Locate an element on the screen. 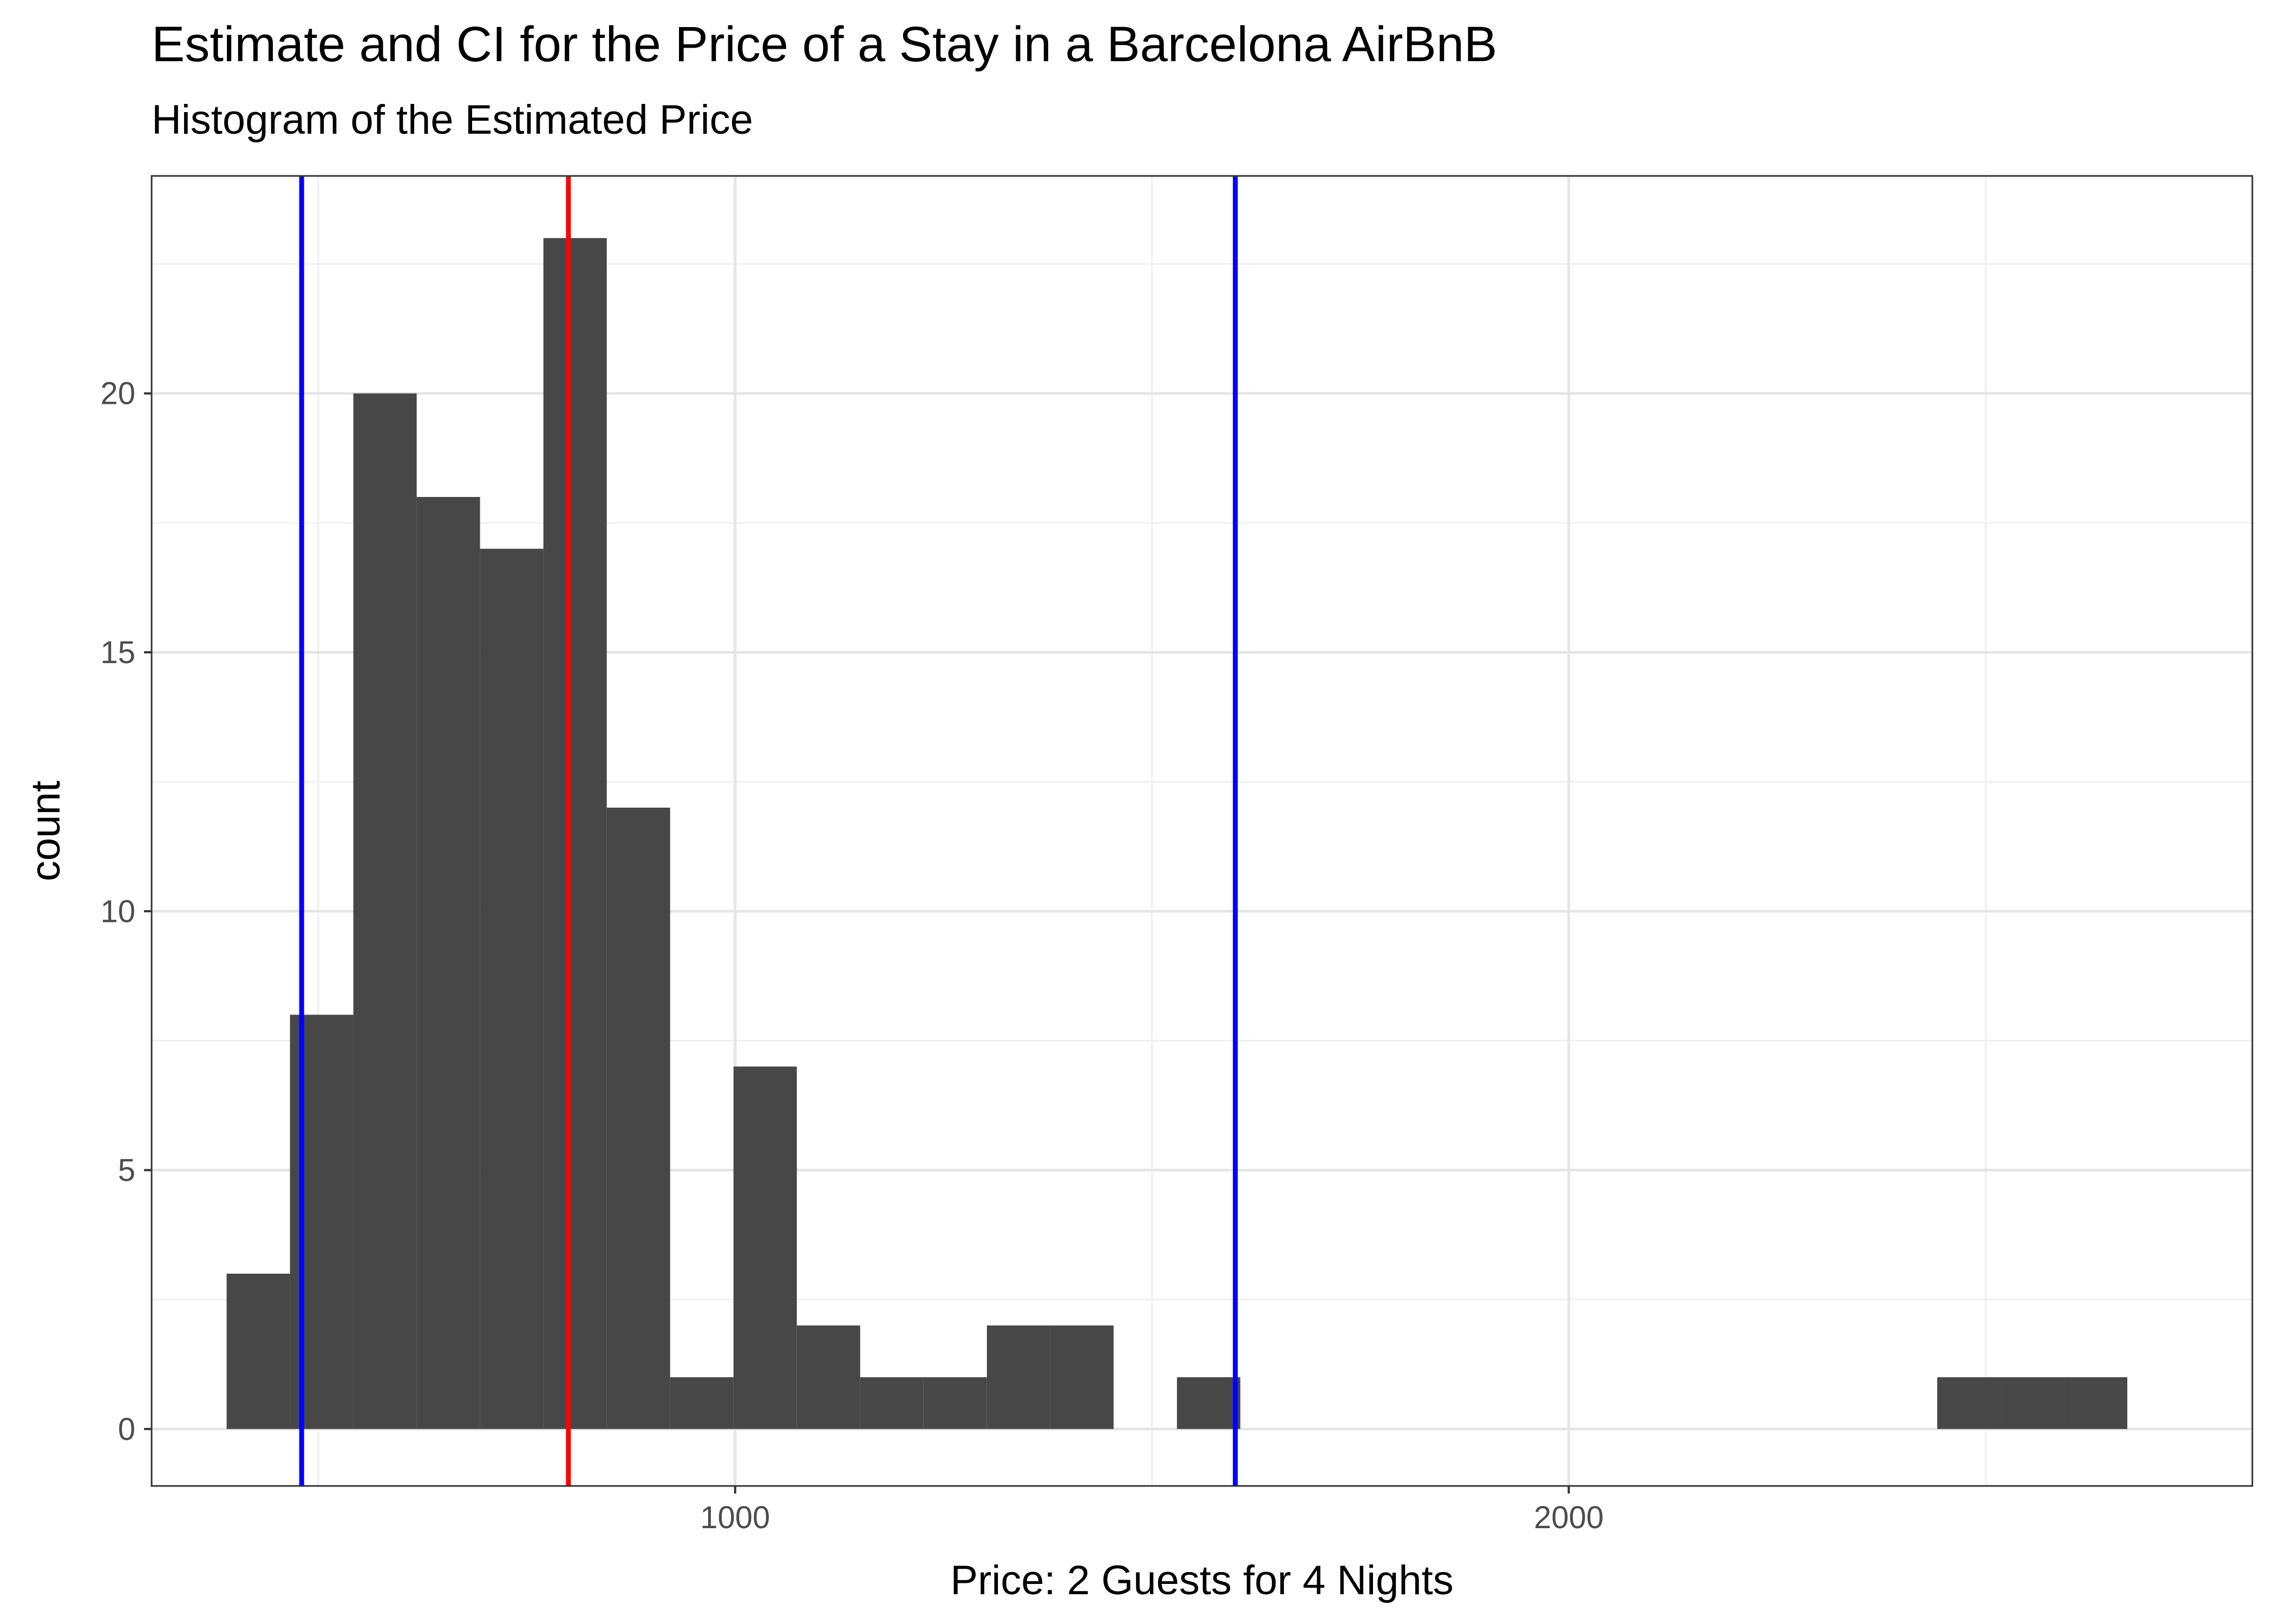  y-tick-label: 5 is located at coordinates (127, 1170).